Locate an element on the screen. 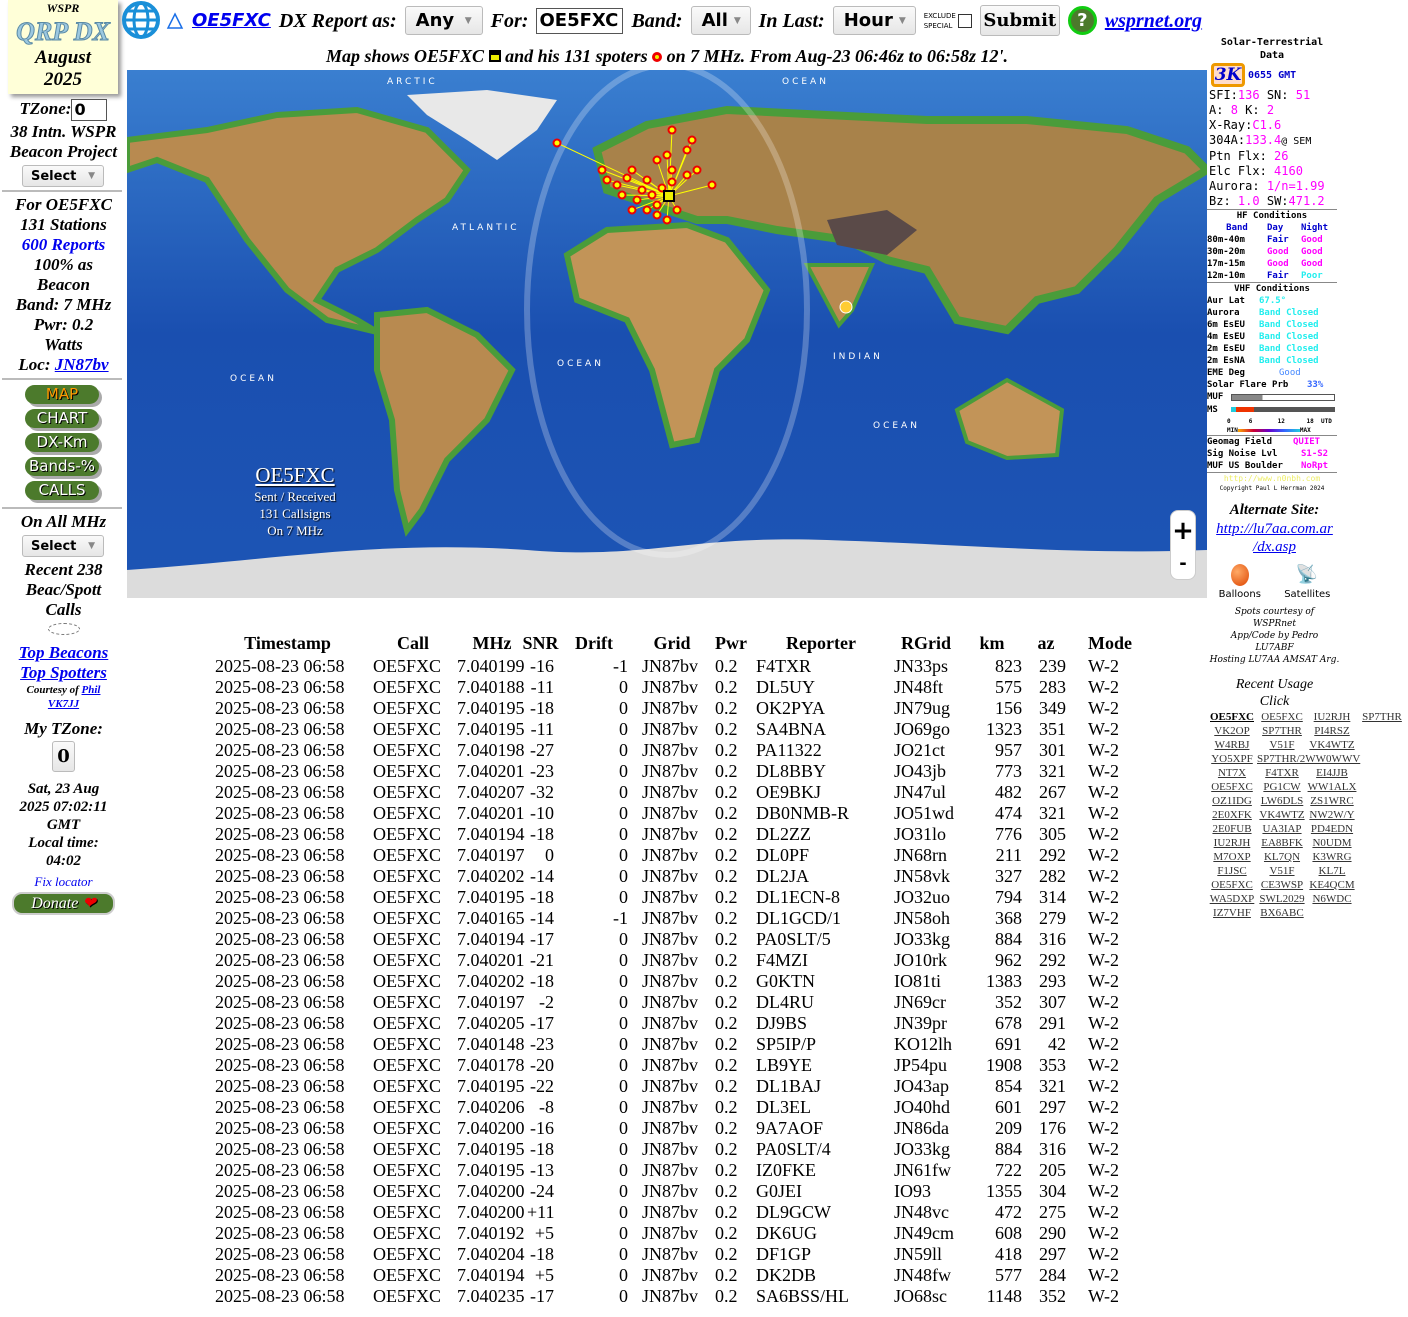  column-header: SNR is located at coordinates (540, 643).